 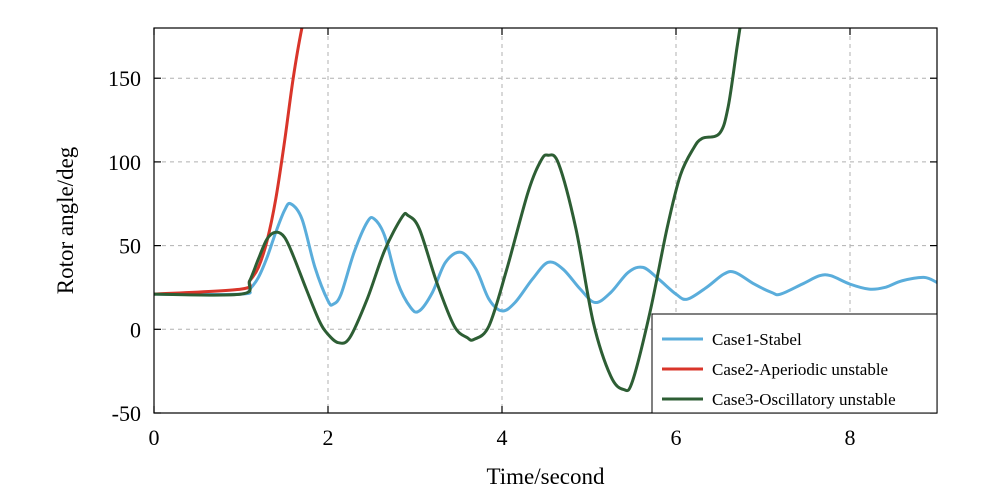 I want to click on x-axis-label: Time/second, so click(x=546, y=476).